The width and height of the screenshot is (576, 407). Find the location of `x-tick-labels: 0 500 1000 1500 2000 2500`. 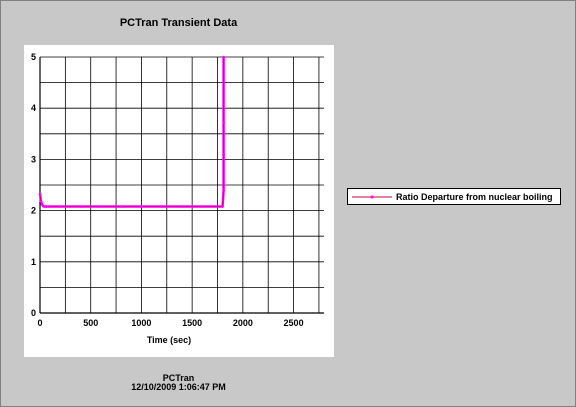

x-tick-labels: 0 500 1000 1500 2000 2500 is located at coordinates (170, 323).